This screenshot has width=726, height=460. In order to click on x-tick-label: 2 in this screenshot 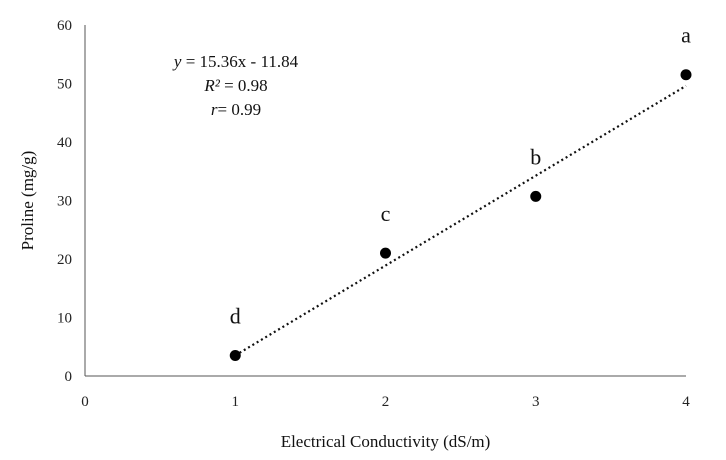, I will do `click(386, 402)`.